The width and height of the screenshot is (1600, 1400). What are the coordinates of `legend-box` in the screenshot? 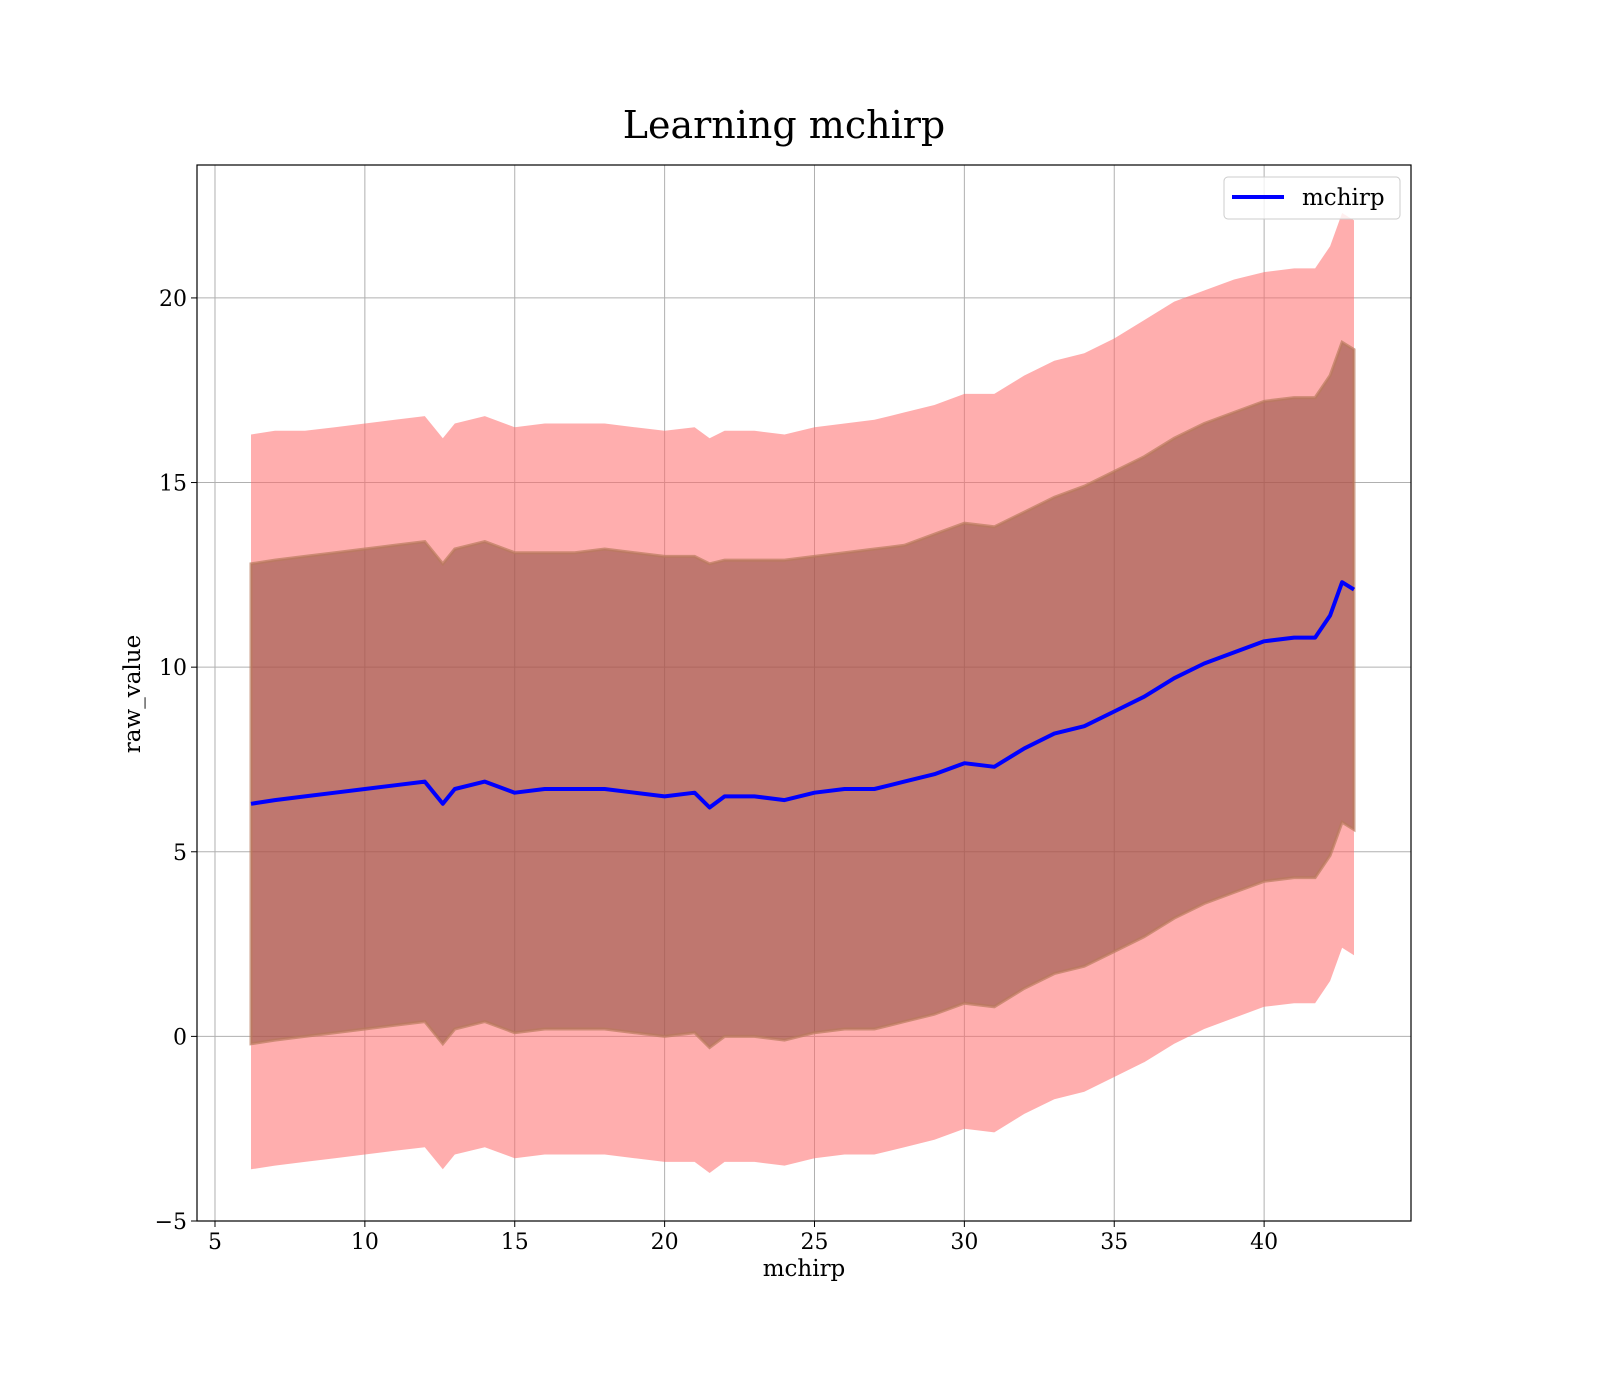 It's located at (1312, 198).